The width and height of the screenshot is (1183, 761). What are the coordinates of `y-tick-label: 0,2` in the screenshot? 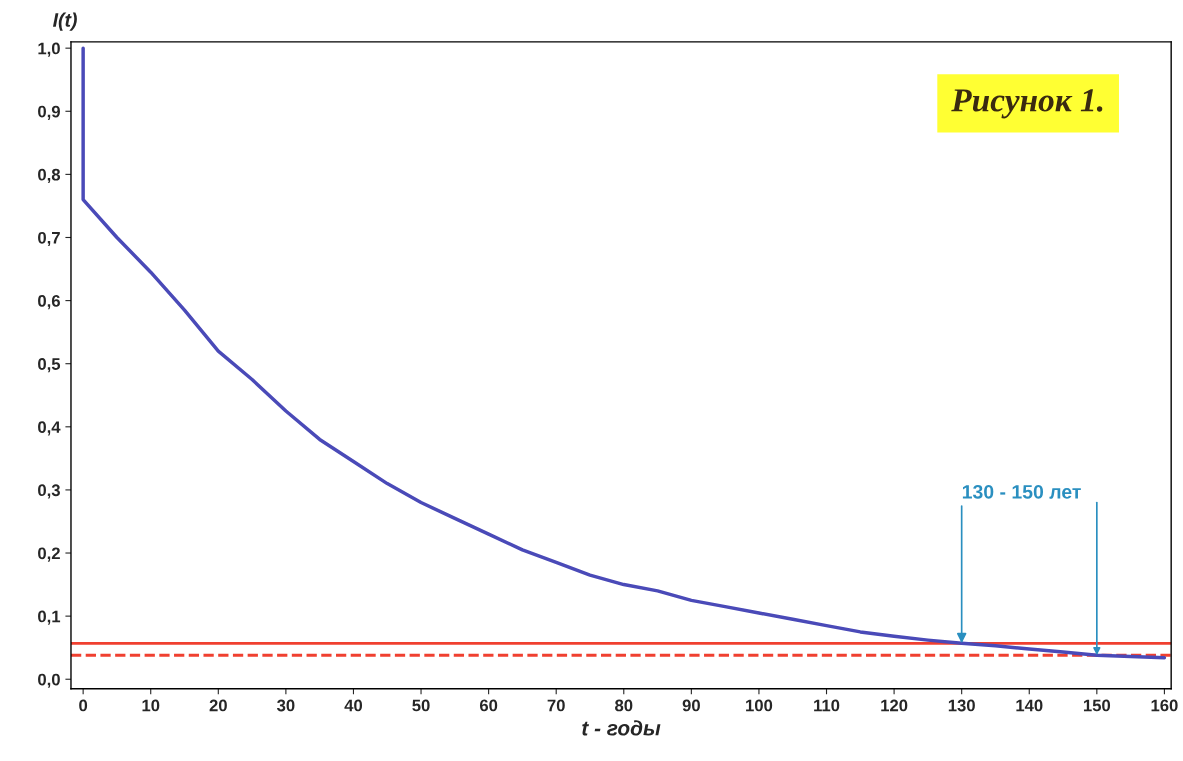 It's located at (49, 554).